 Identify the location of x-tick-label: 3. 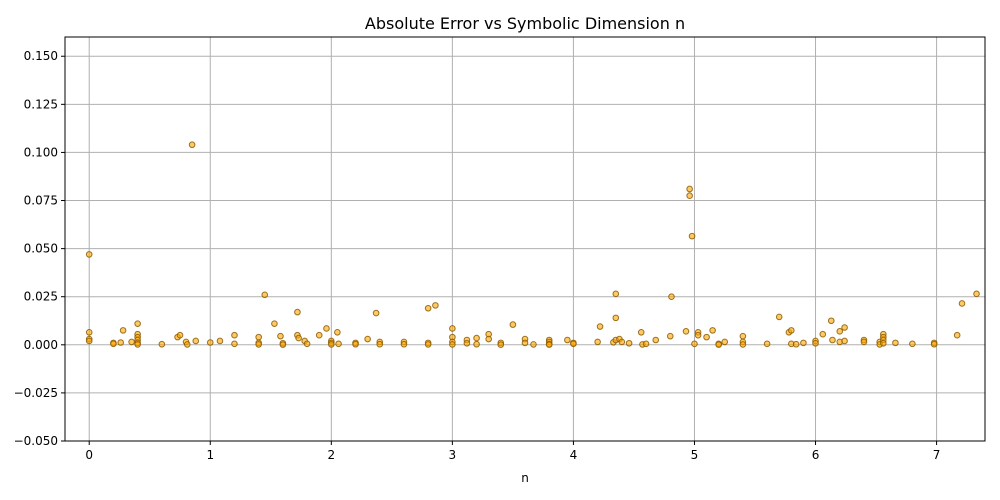
(453, 455).